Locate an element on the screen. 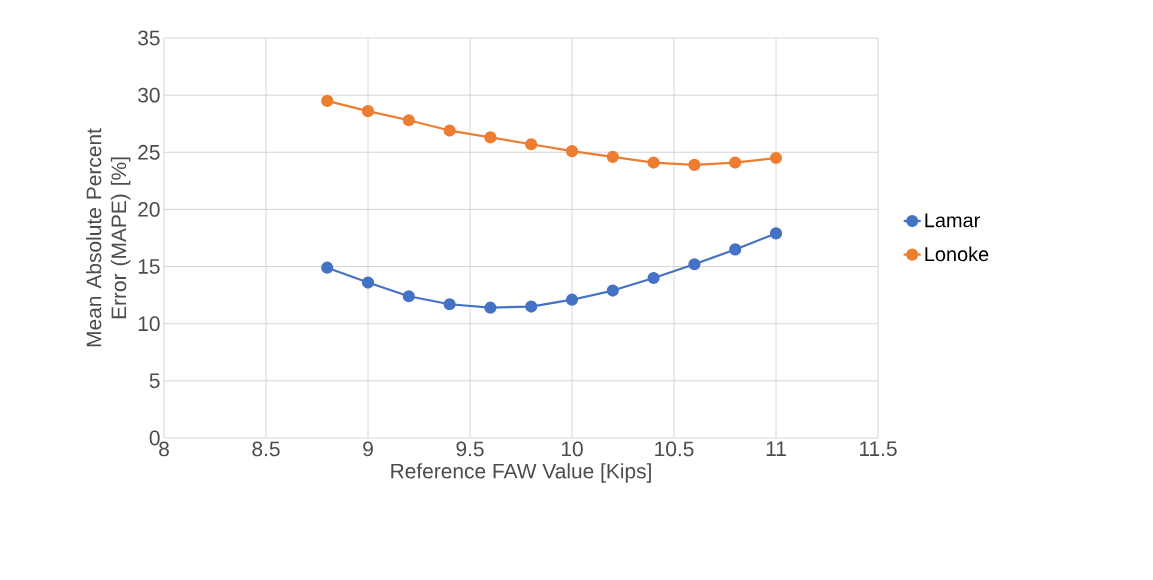 Image resolution: width=1153 pixels, height=580 pixels. x-tick-label: 10.5 is located at coordinates (674, 449).